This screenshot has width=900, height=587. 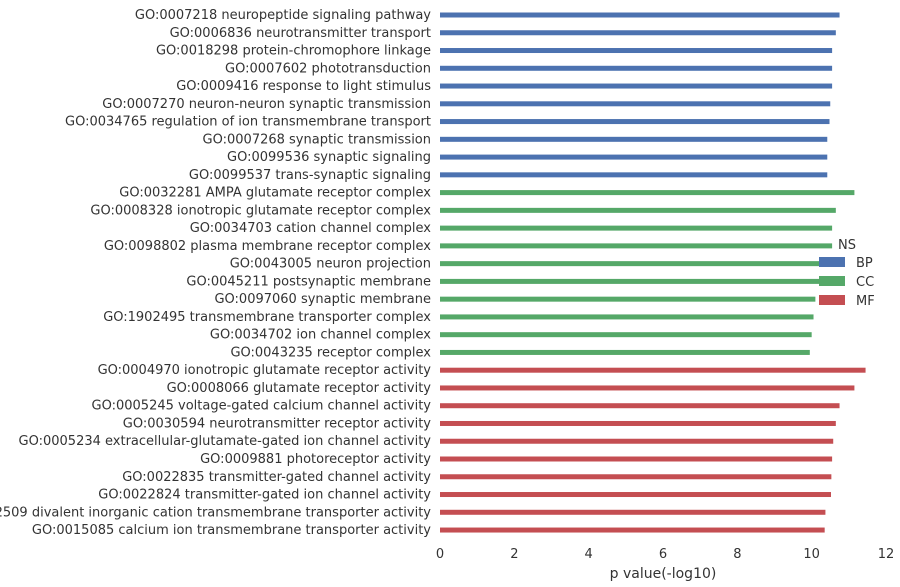 I want to click on legend-swatch-mf, so click(x=832, y=300).